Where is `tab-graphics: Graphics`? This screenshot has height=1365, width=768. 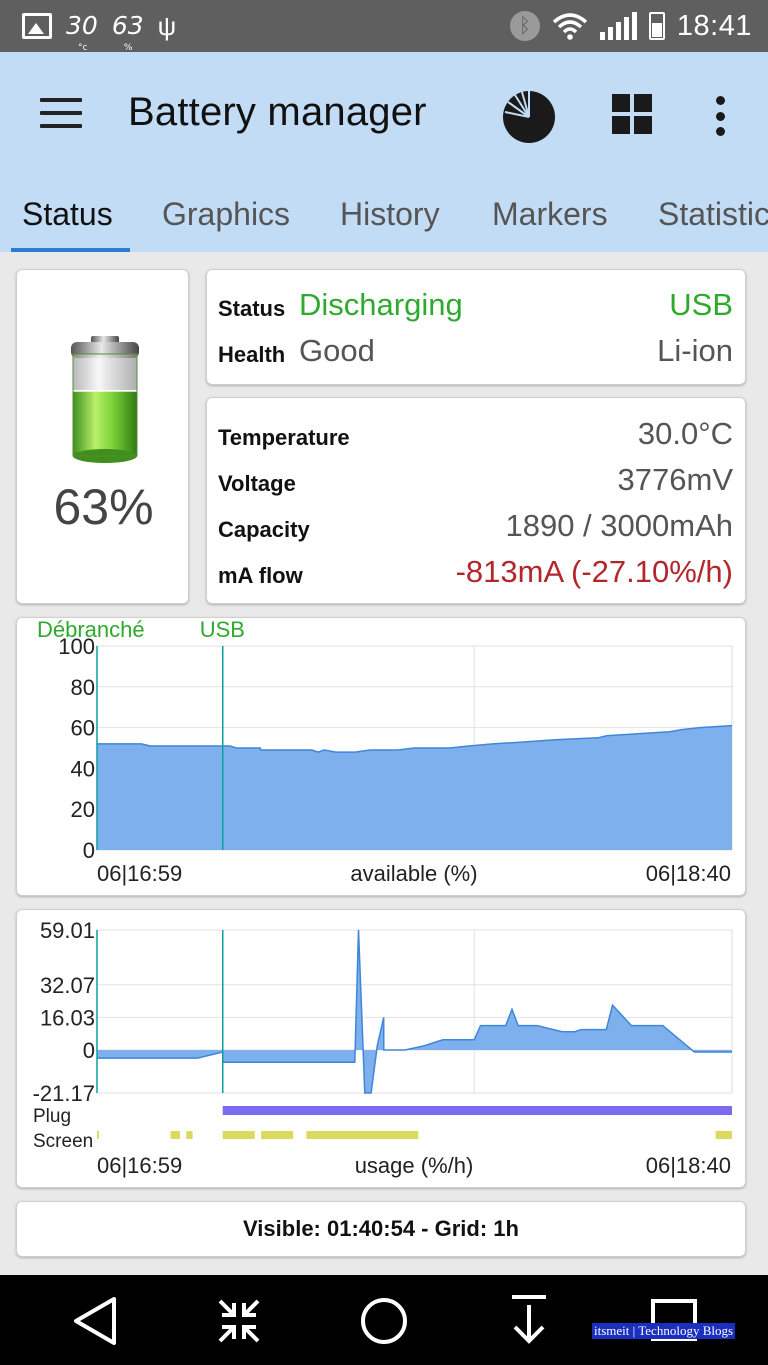 tab-graphics: Graphics is located at coordinates (226, 214).